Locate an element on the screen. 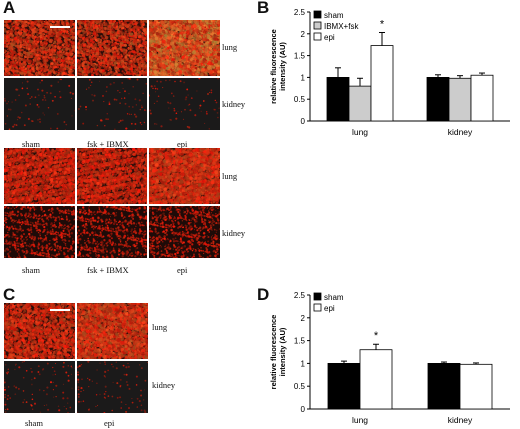 Image resolution: width=520 pixels, height=429 pixels. legend-label: IBMX+fsk is located at coordinates (341, 26).